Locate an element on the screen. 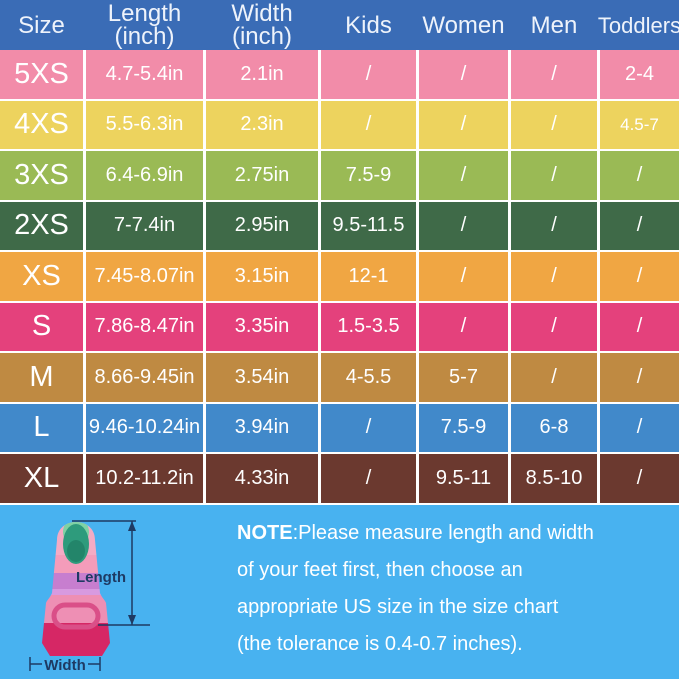  length-arrow-down is located at coordinates (132, 619).